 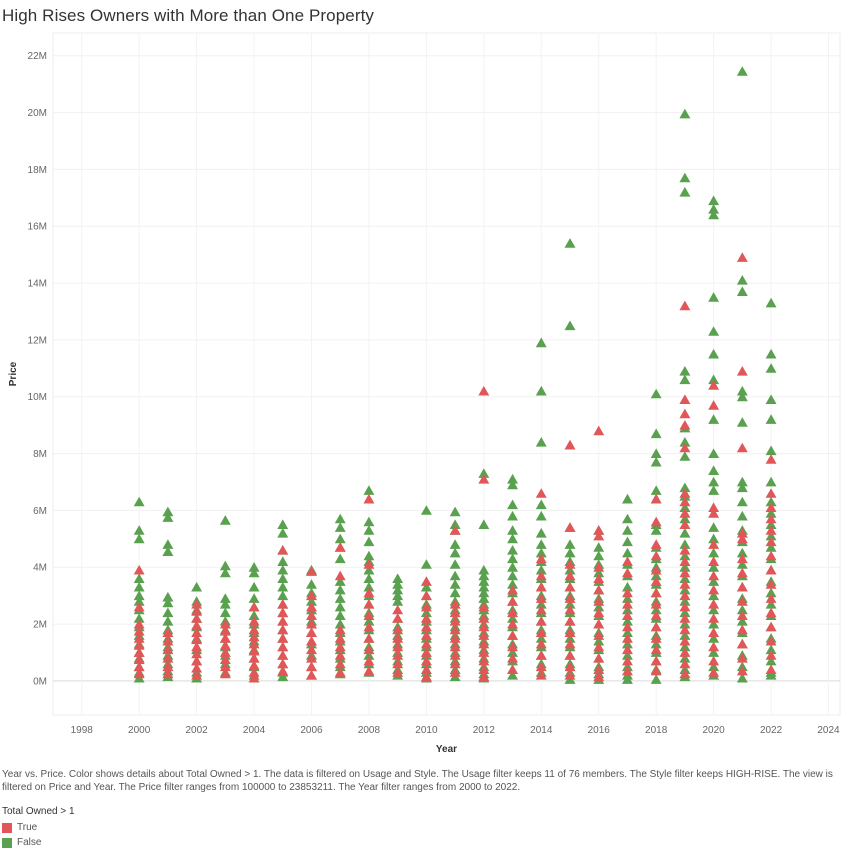 What do you see at coordinates (37, 113) in the screenshot?
I see `y-tick-label: 20M` at bounding box center [37, 113].